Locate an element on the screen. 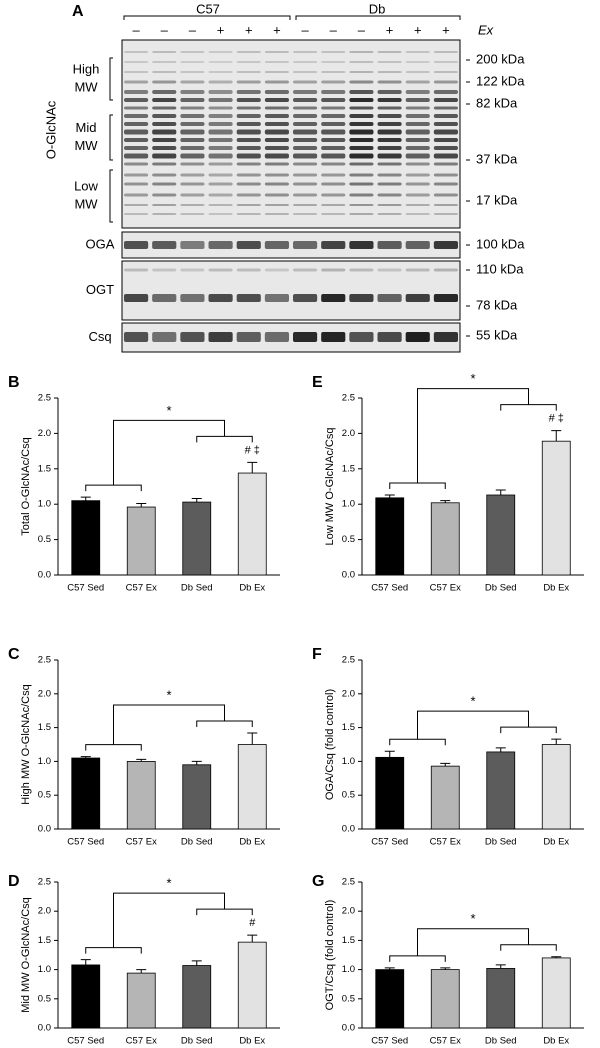 The width and height of the screenshot is (600, 1048). significance-label: * is located at coordinates (168, 883).